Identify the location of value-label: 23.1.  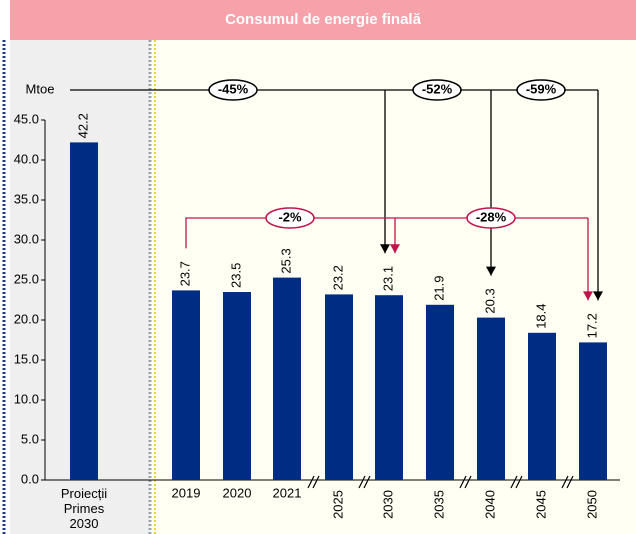
(387, 278).